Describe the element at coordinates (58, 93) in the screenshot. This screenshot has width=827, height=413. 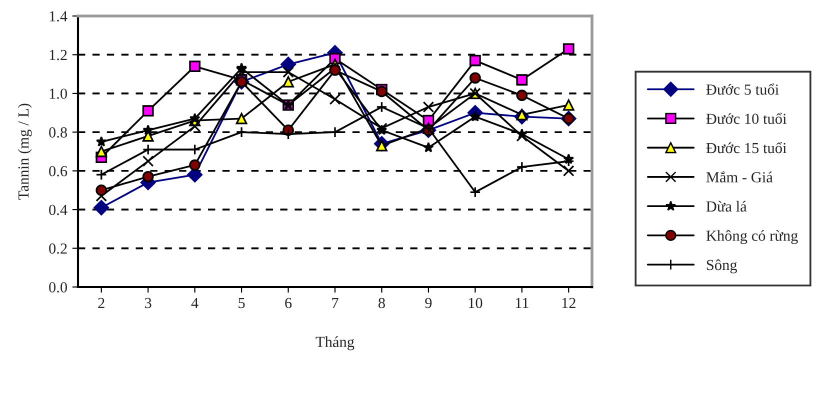
I see `y-tick-label: 1.0` at that location.